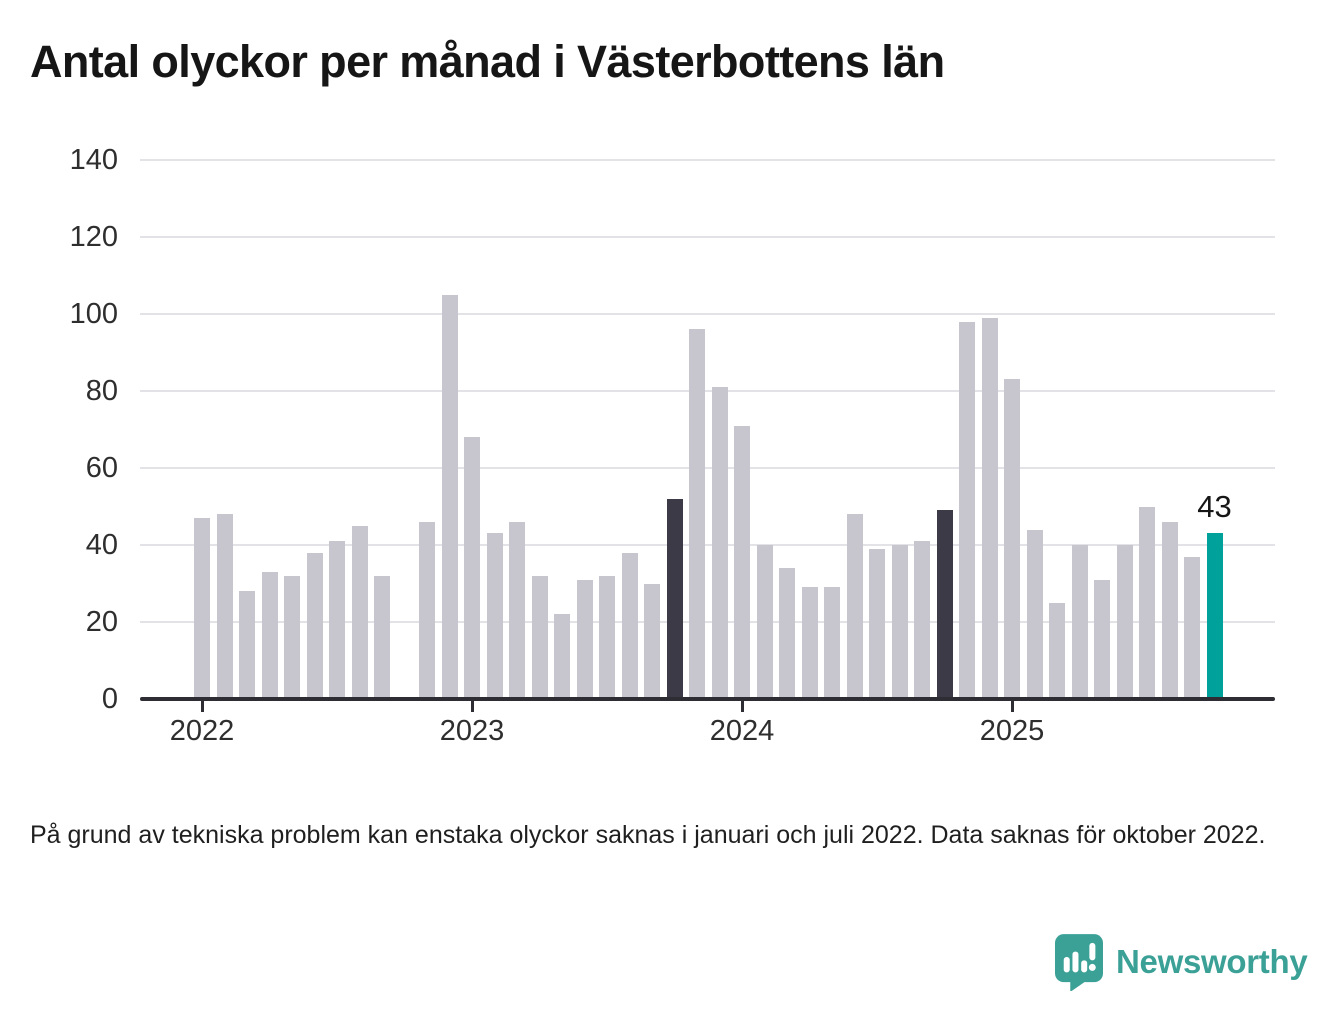 The height and width of the screenshot is (1020, 1340). I want to click on brand-logo: Newsworthy, so click(1181, 962).